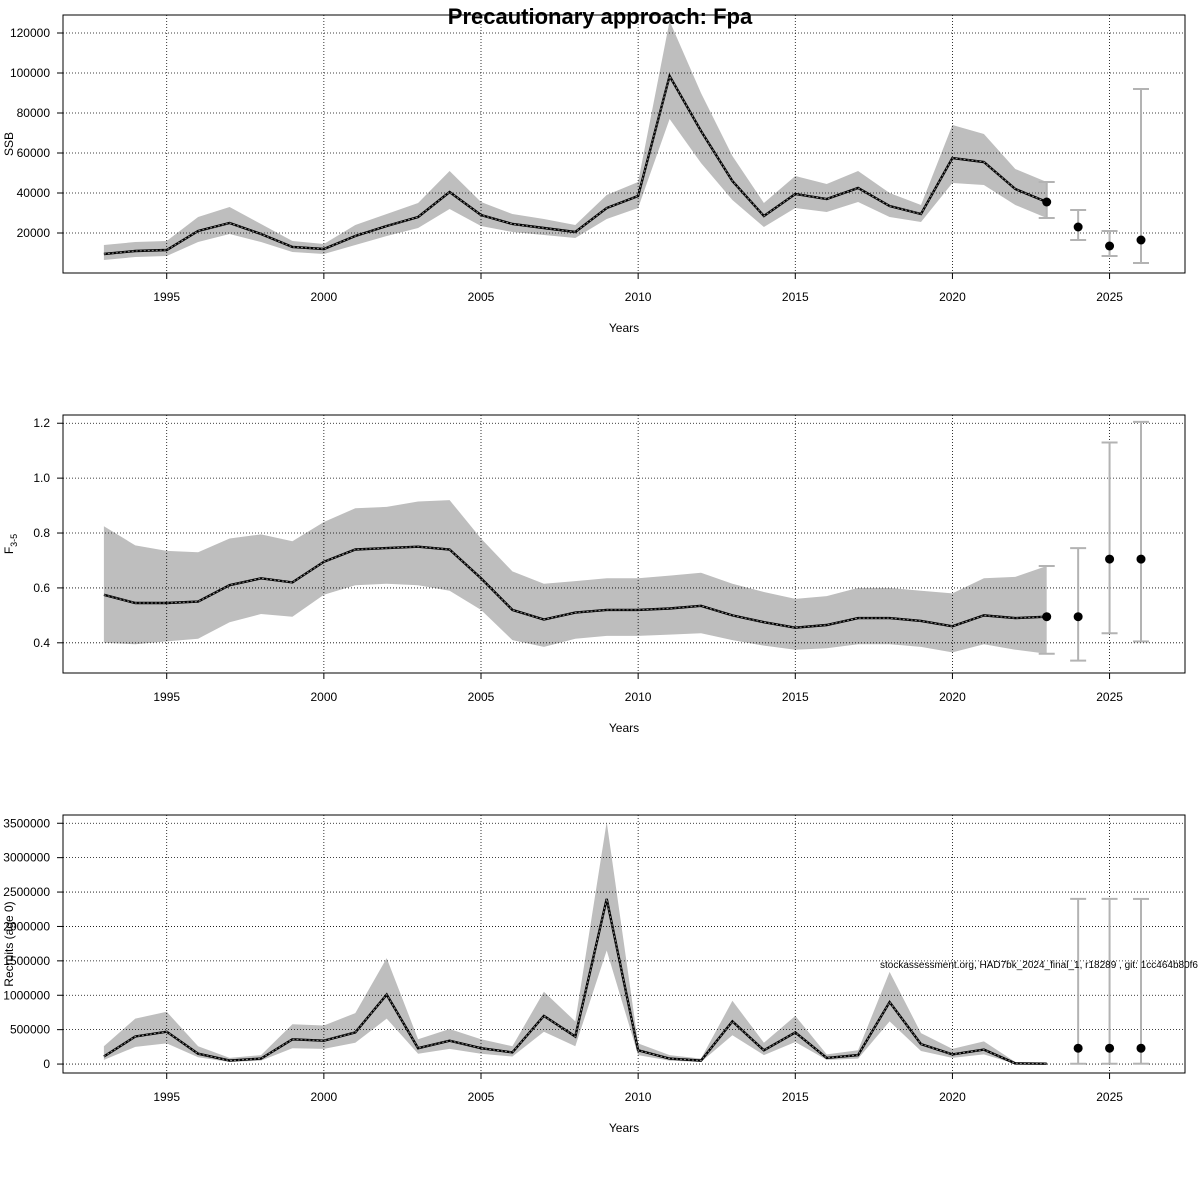  I want to click on y-axis-label-subscript: 3-5, so click(14, 540).